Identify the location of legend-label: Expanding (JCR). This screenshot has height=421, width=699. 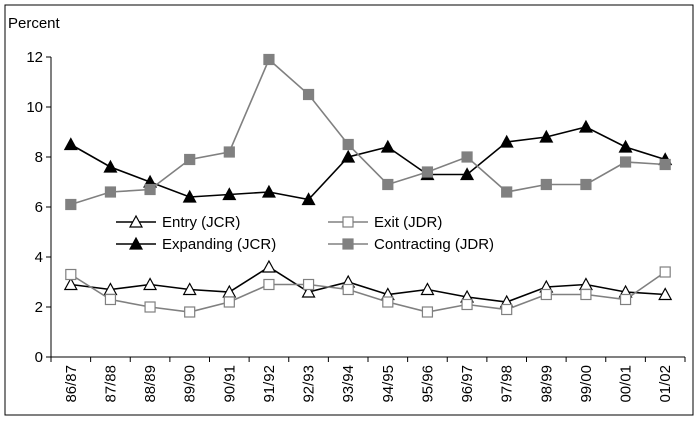
(219, 244).